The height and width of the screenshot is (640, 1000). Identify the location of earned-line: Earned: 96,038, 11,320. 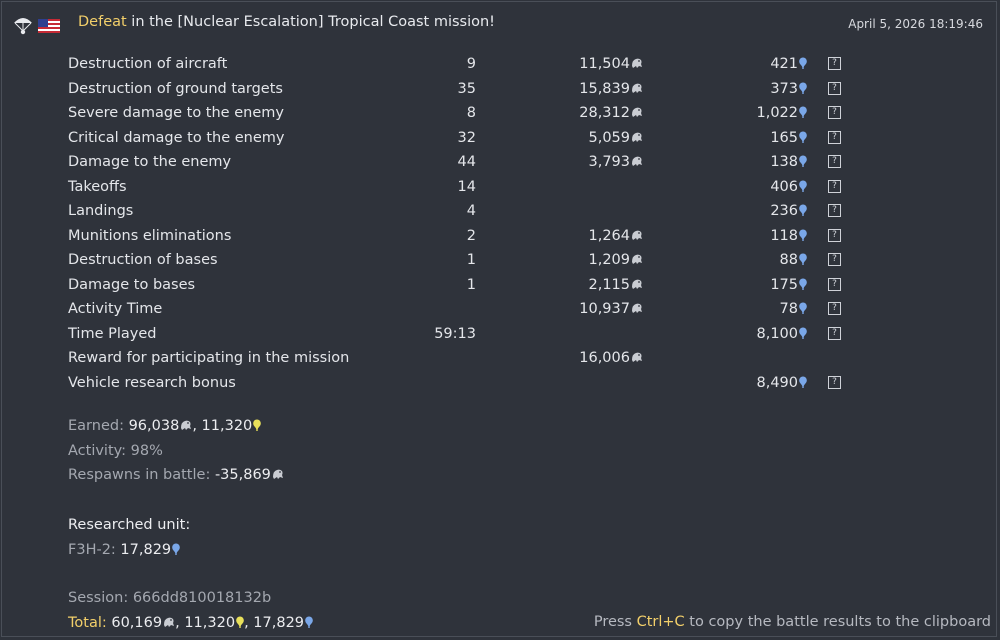
(176, 426).